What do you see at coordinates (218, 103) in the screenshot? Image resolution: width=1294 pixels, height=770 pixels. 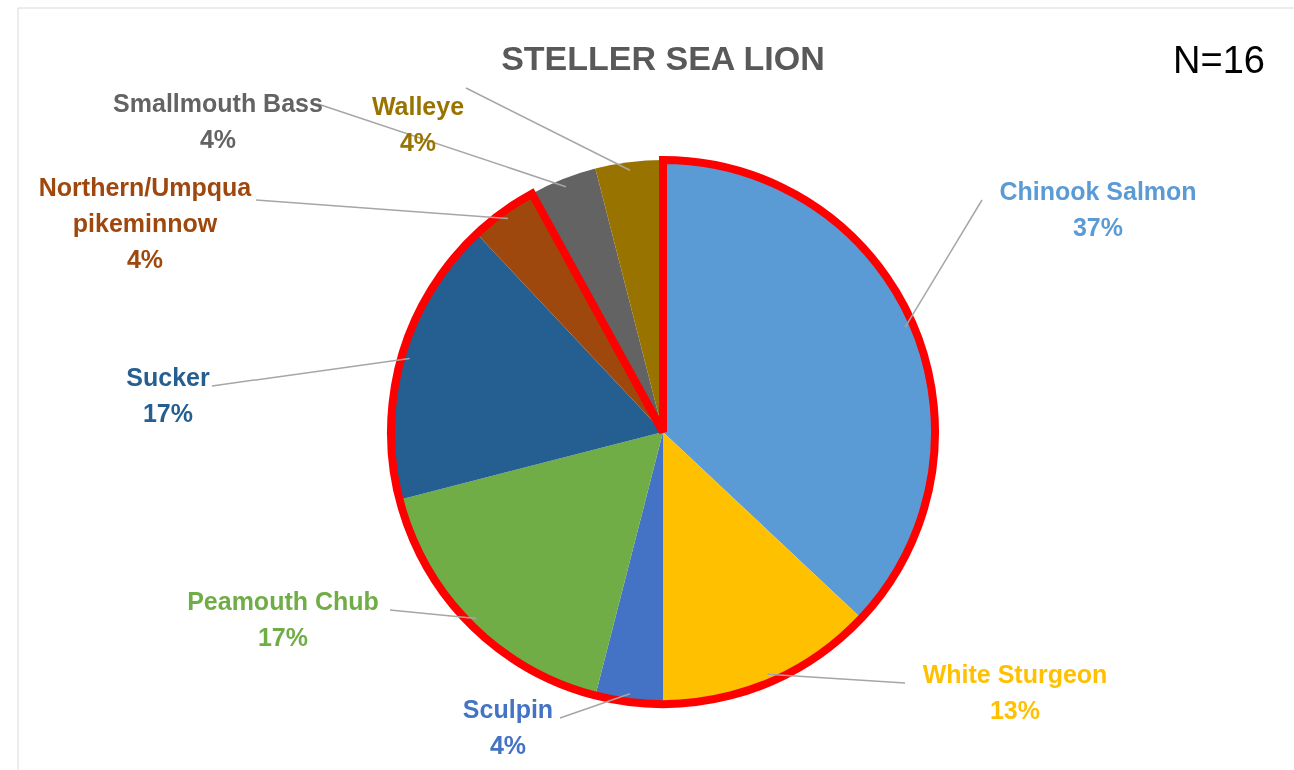 I see `slice-label: Smallmouth Bass` at bounding box center [218, 103].